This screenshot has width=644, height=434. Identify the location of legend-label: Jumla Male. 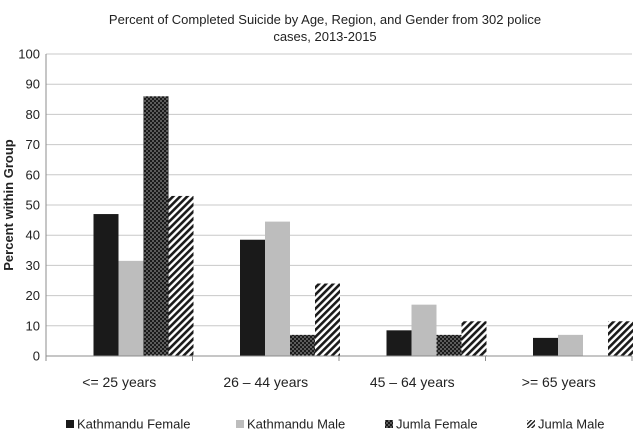
(571, 424).